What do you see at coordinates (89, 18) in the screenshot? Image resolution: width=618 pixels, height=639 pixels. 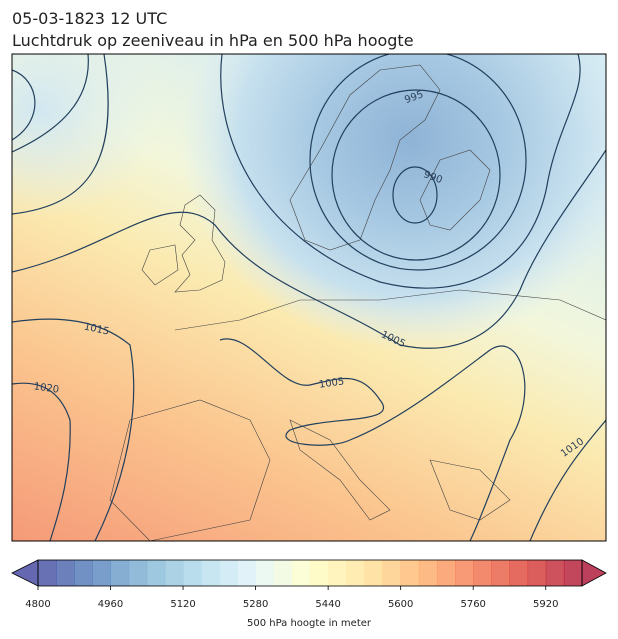 I see `title: 05-03-1823 12 UTC` at bounding box center [89, 18].